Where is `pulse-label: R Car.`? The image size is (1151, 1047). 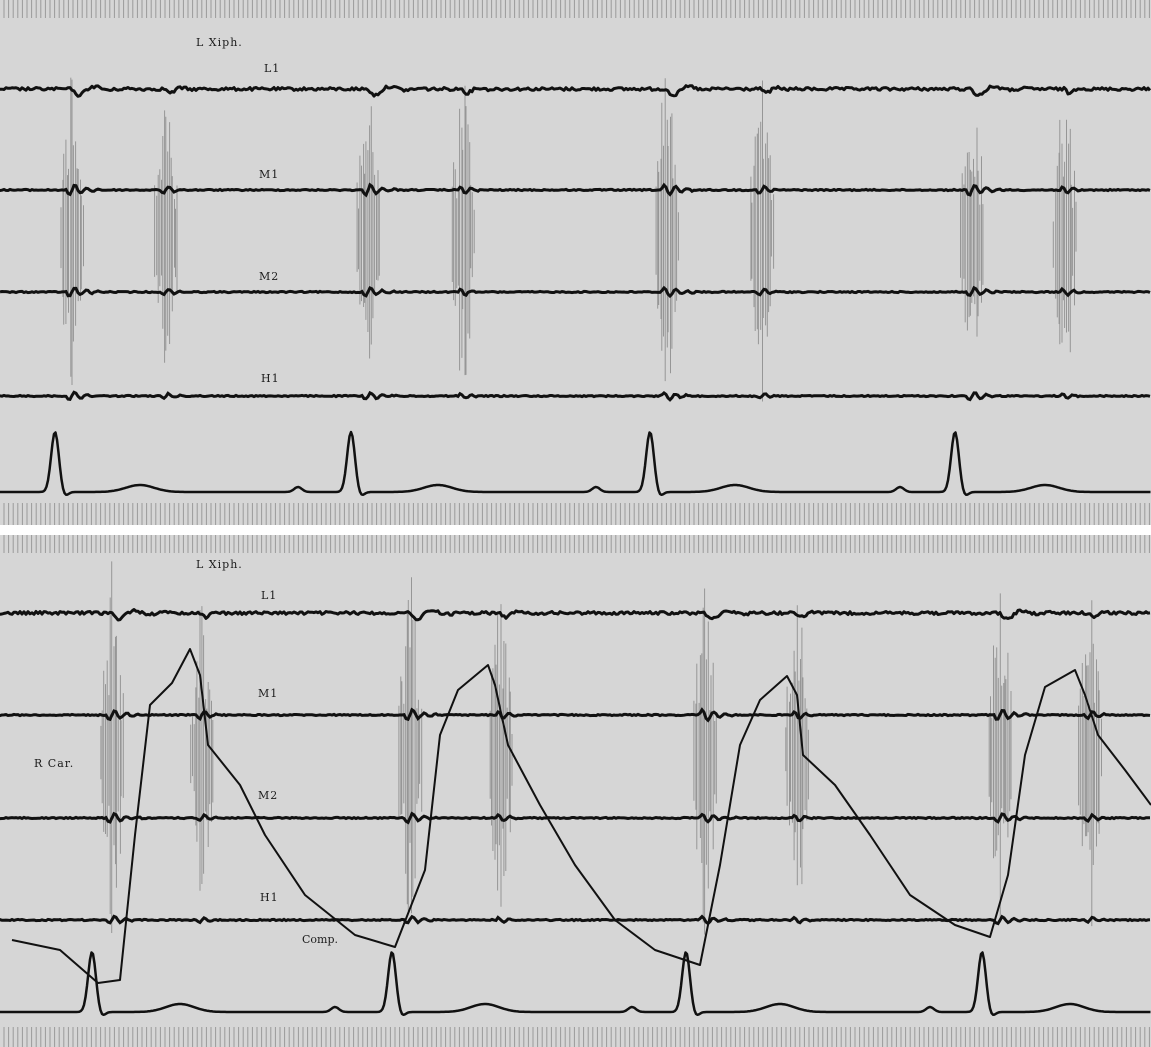 pulse-label: R Car. is located at coordinates (54, 763).